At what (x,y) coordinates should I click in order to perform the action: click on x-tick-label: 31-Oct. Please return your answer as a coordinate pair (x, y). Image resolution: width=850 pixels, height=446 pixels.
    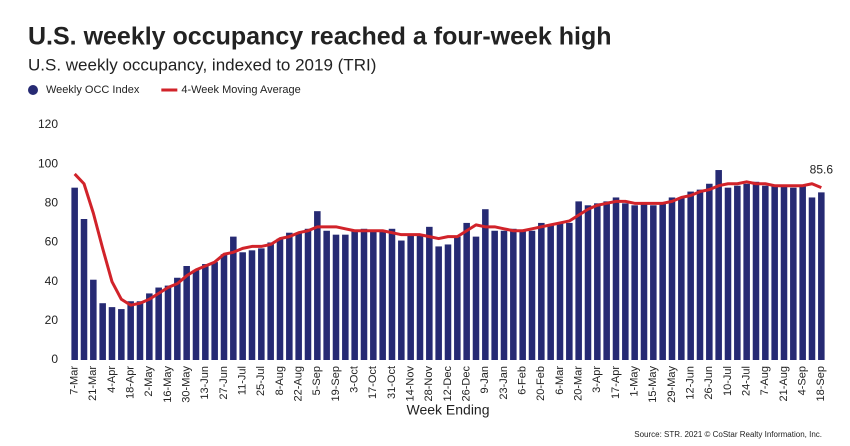
    Looking at the image, I should click on (392, 382).